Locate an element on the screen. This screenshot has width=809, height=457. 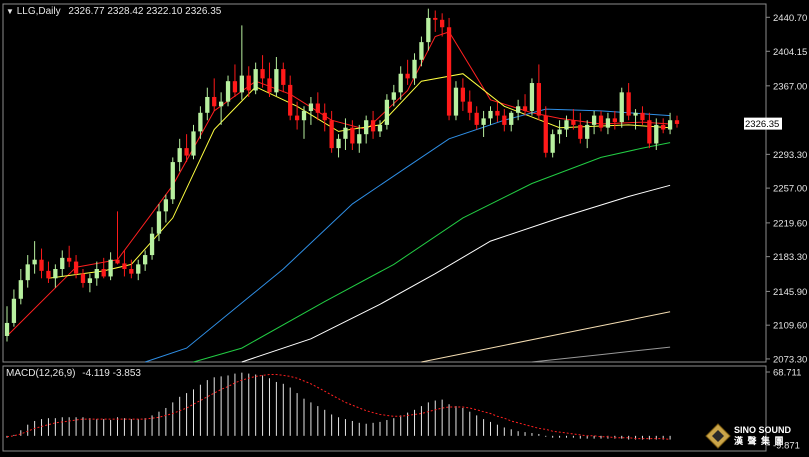
macd-values: -4.119 -3.853 is located at coordinates (111, 373).